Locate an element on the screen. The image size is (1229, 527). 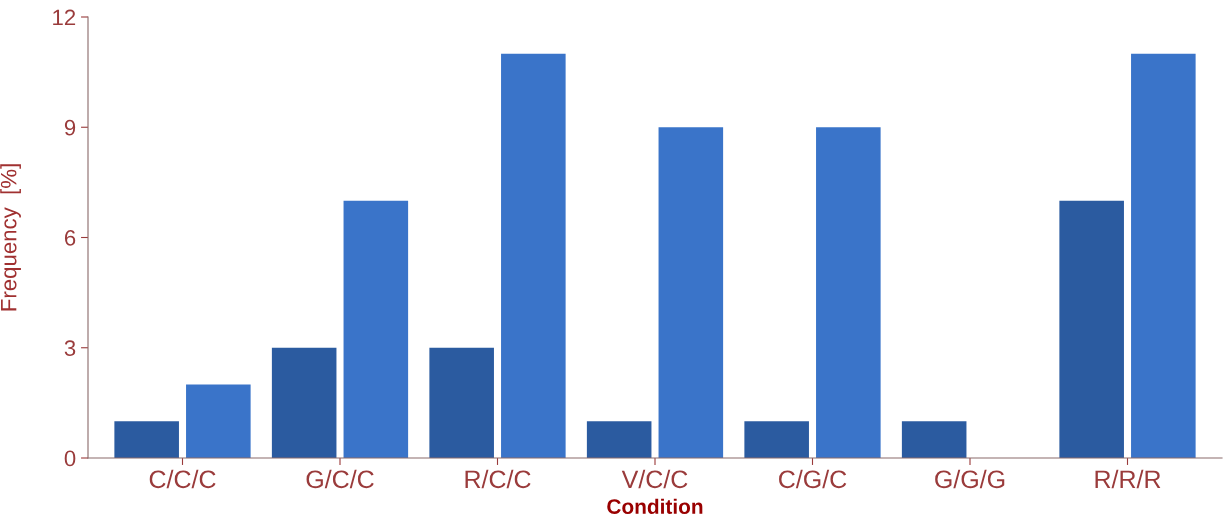
x-tick-label: C/C/C is located at coordinates (182, 479).